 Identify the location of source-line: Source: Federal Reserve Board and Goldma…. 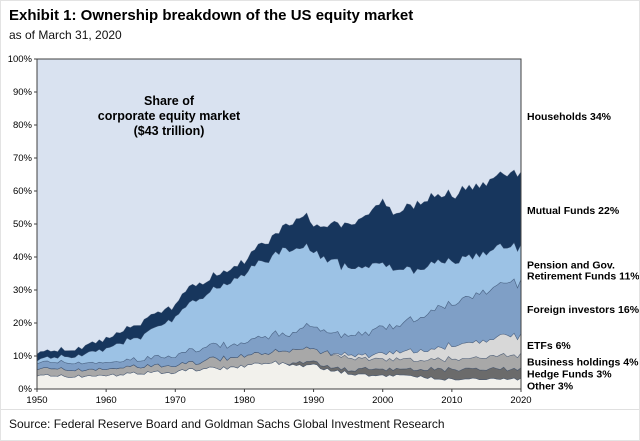
(320, 420).